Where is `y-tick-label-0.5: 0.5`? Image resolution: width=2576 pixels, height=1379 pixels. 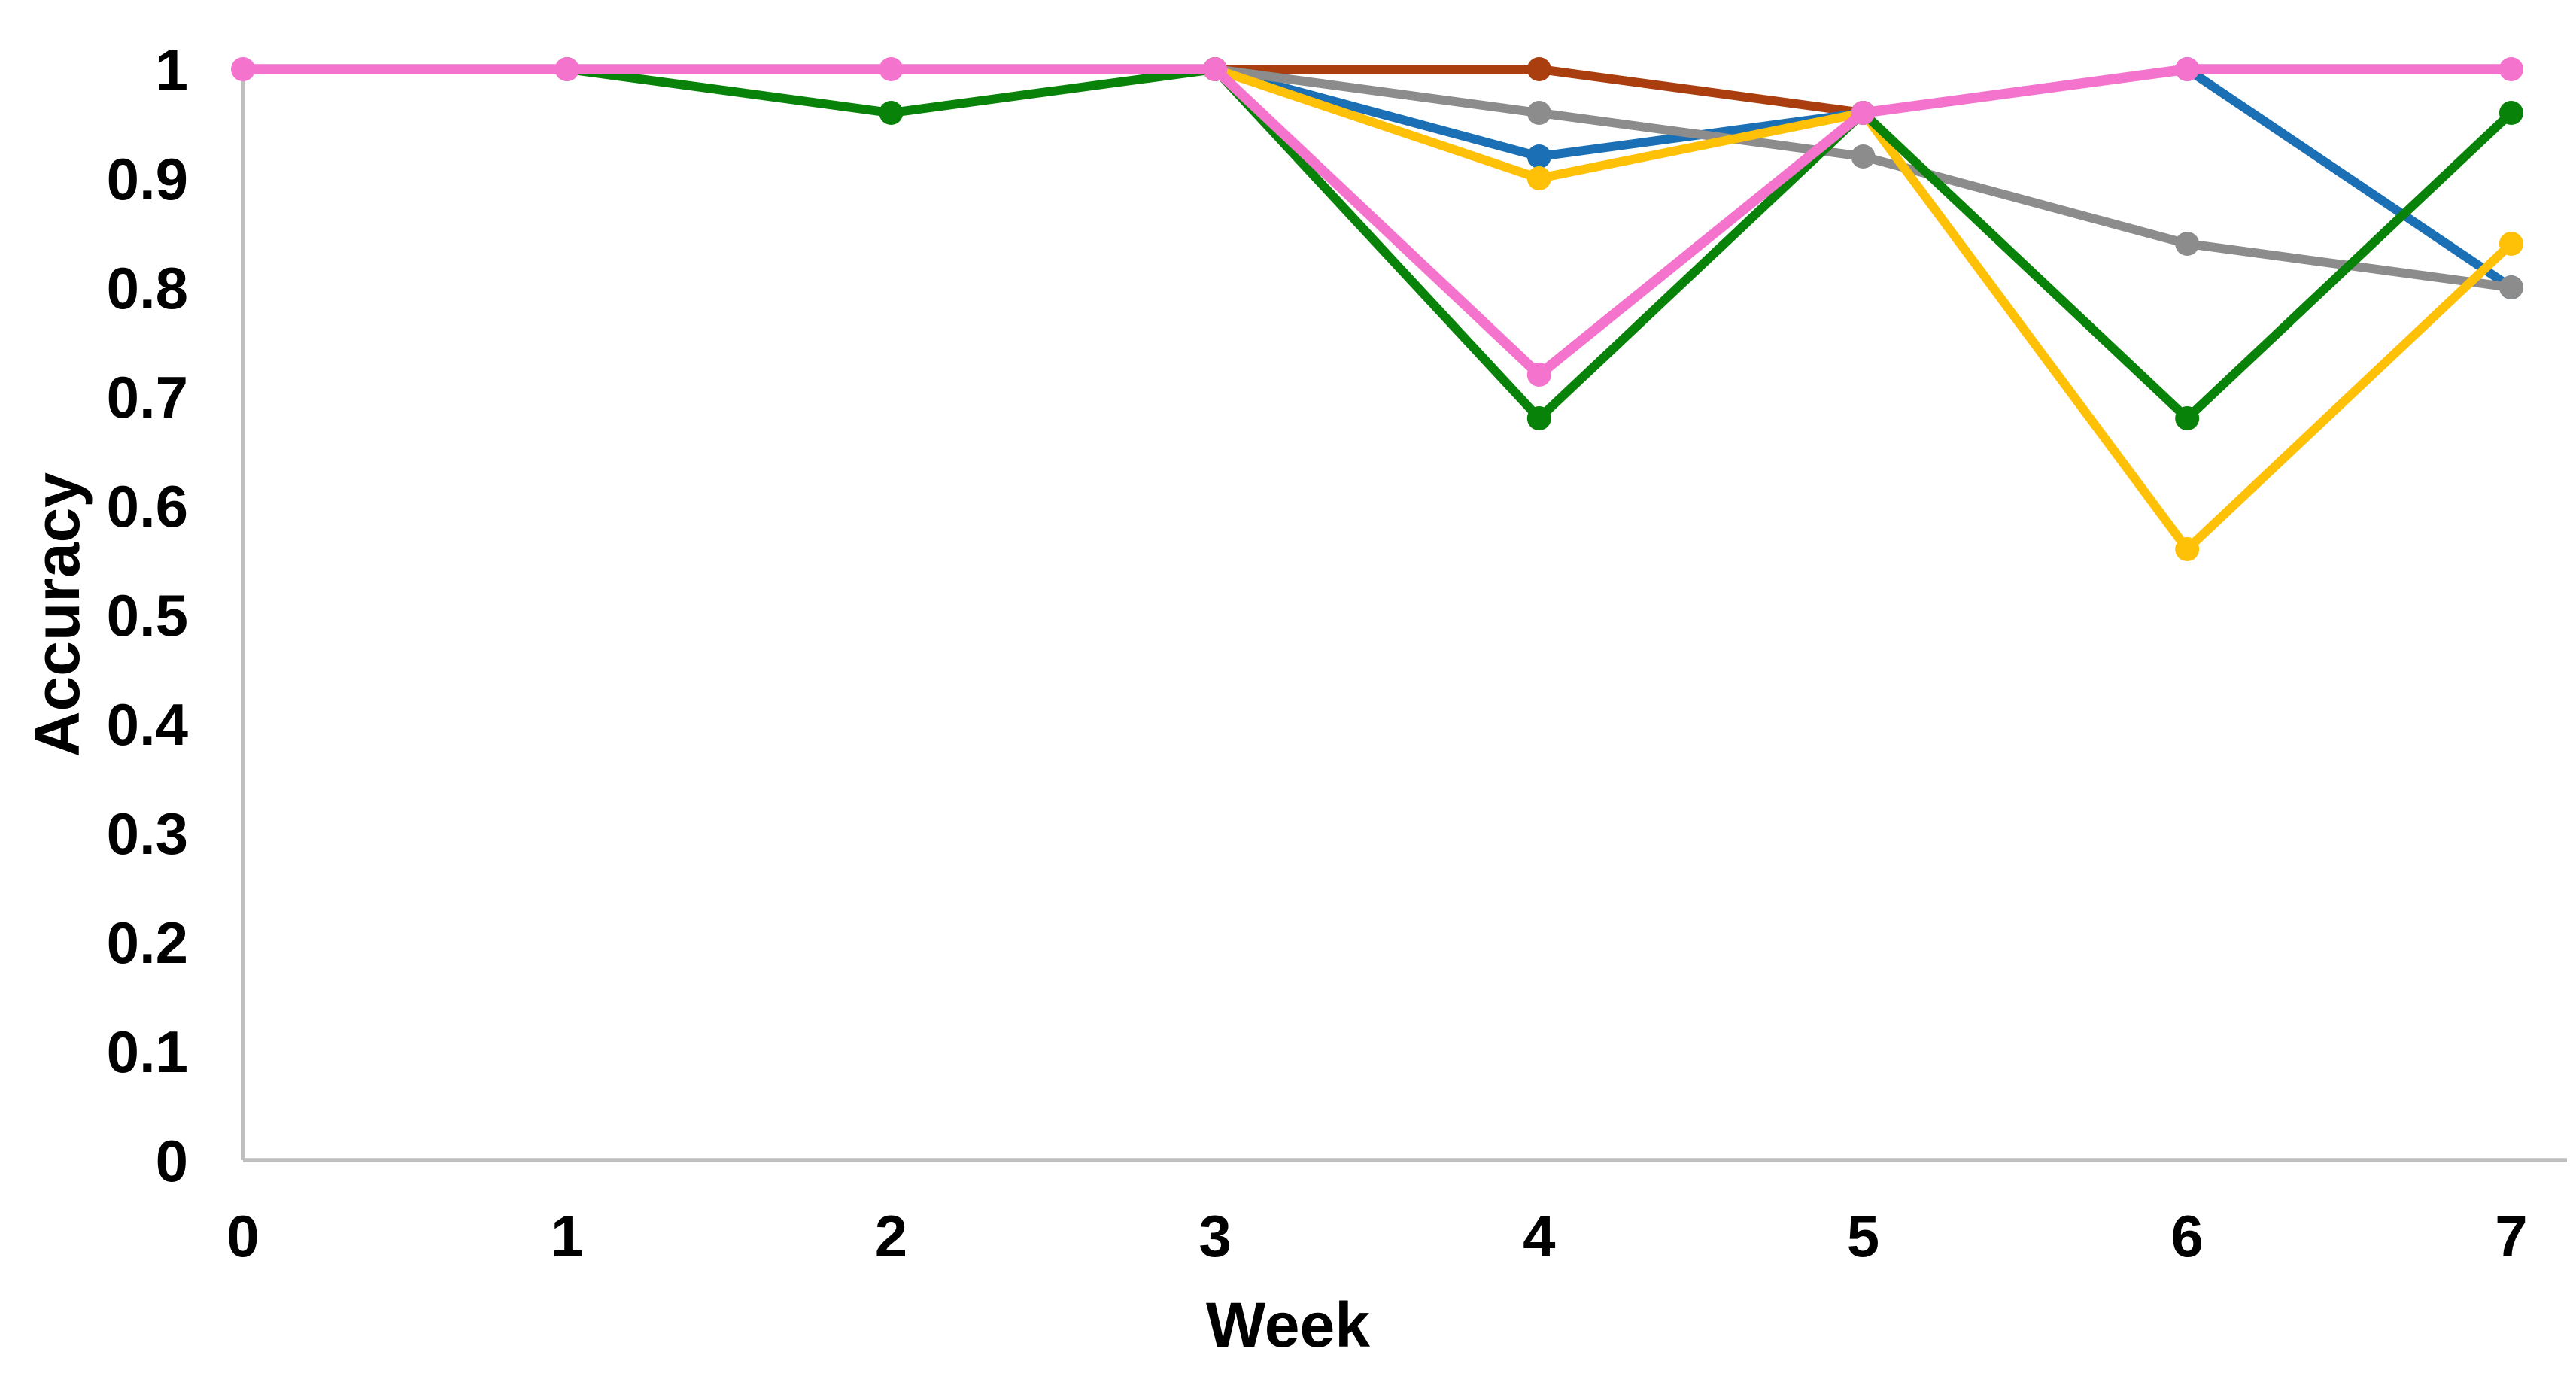 y-tick-label-0.5: 0.5 is located at coordinates (147, 615).